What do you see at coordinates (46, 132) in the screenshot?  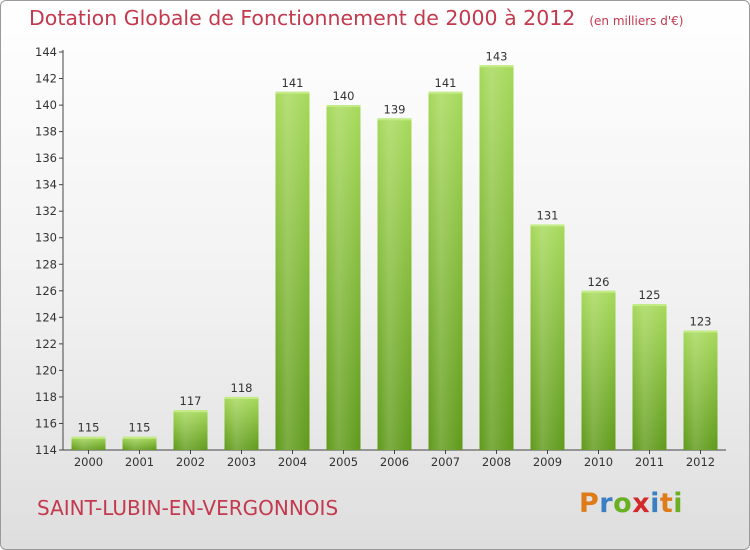 I see `y-tick-label: 138` at bounding box center [46, 132].